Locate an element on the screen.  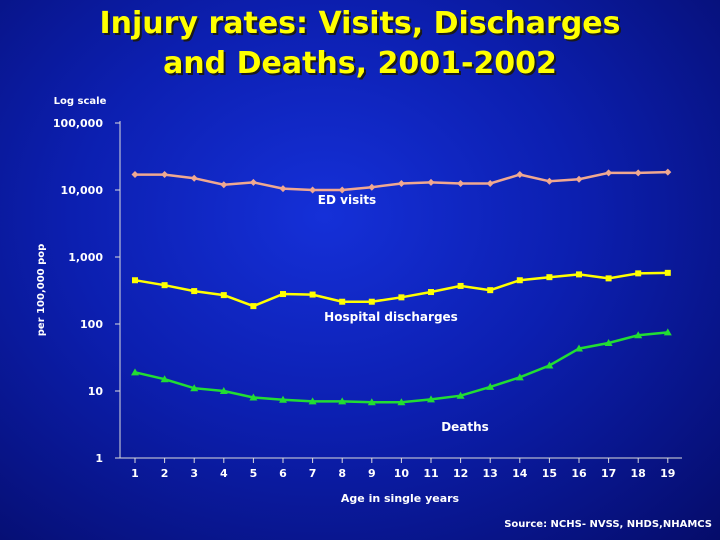
series-line-hospital-discharges is located at coordinates (401, 289).